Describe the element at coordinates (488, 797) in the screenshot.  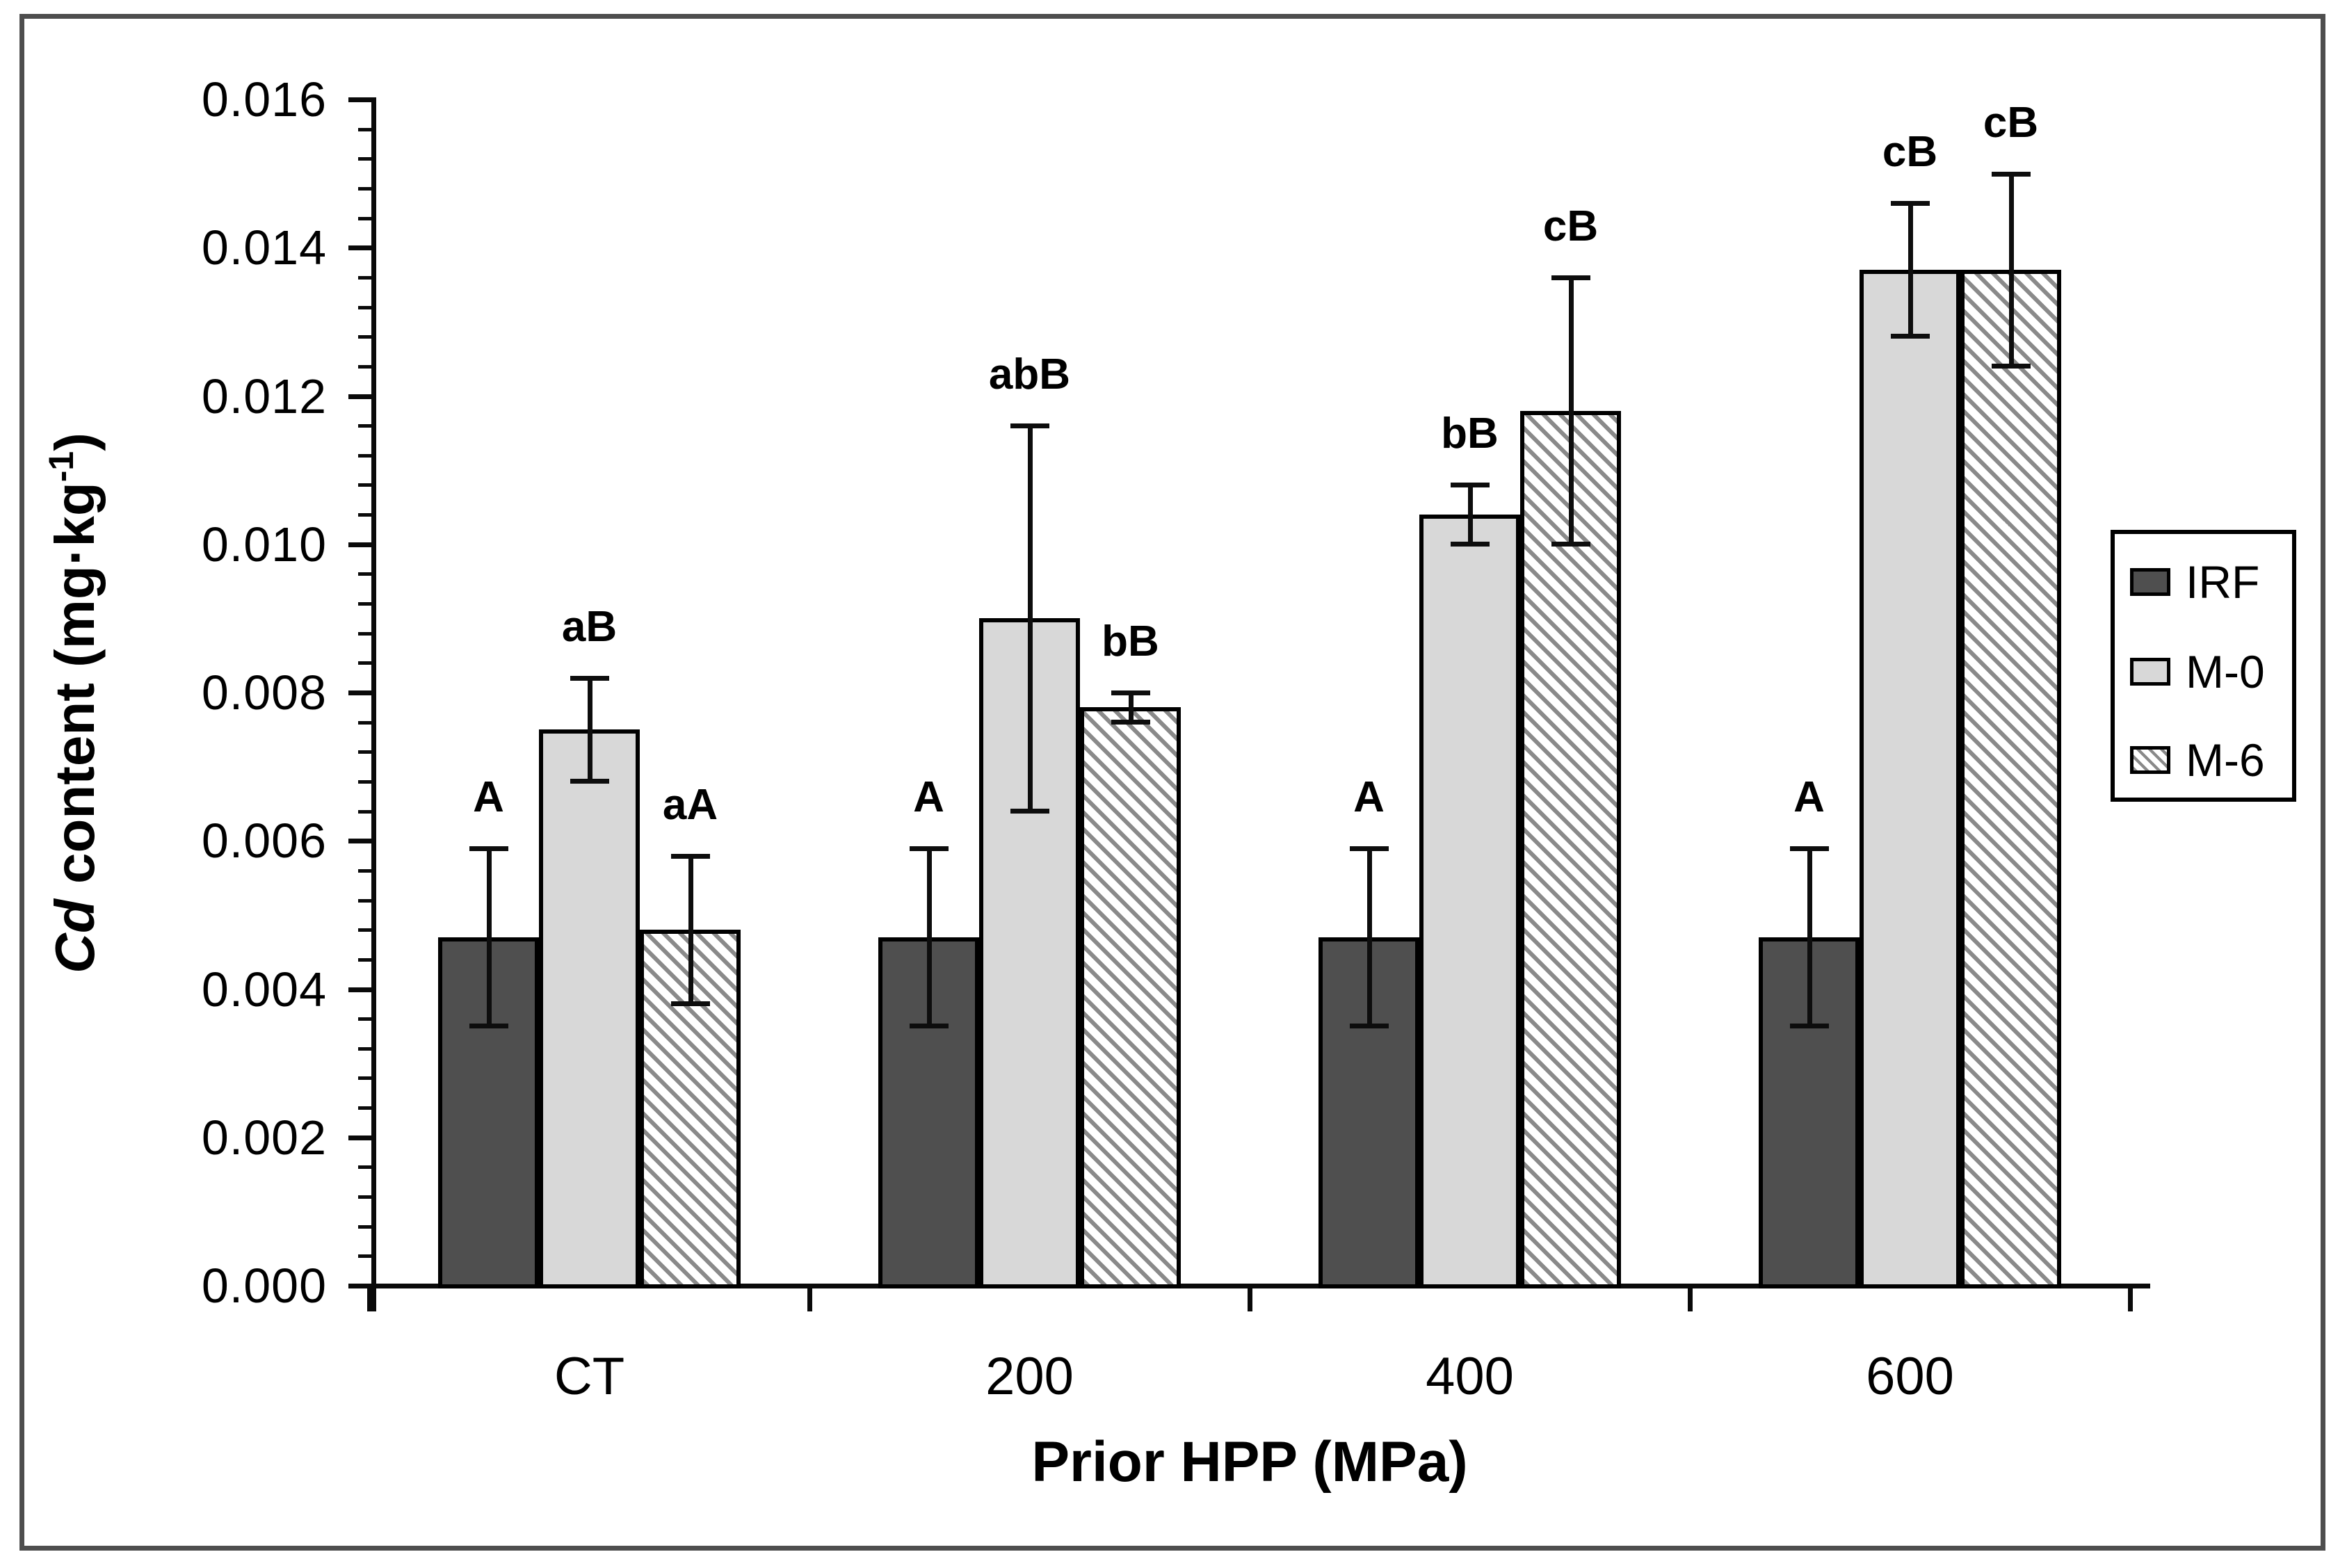
I see `sig-label-irf-ct: A` at that location.